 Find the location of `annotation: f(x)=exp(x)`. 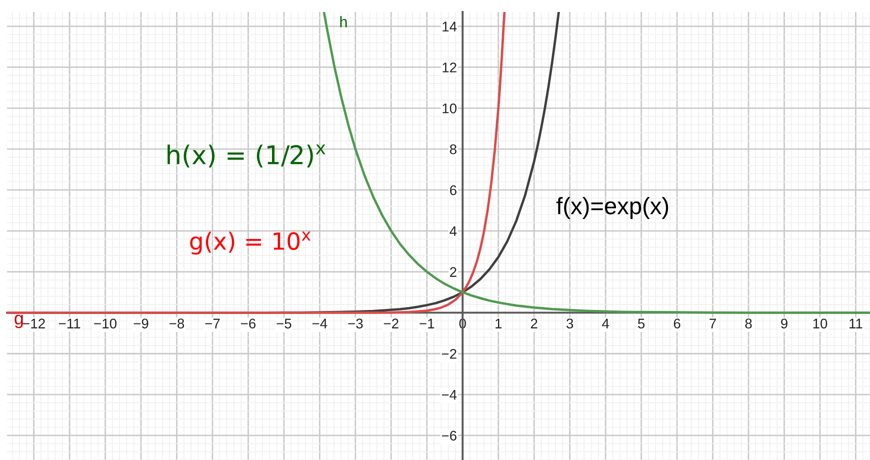

annotation: f(x)=exp(x) is located at coordinates (612, 208).